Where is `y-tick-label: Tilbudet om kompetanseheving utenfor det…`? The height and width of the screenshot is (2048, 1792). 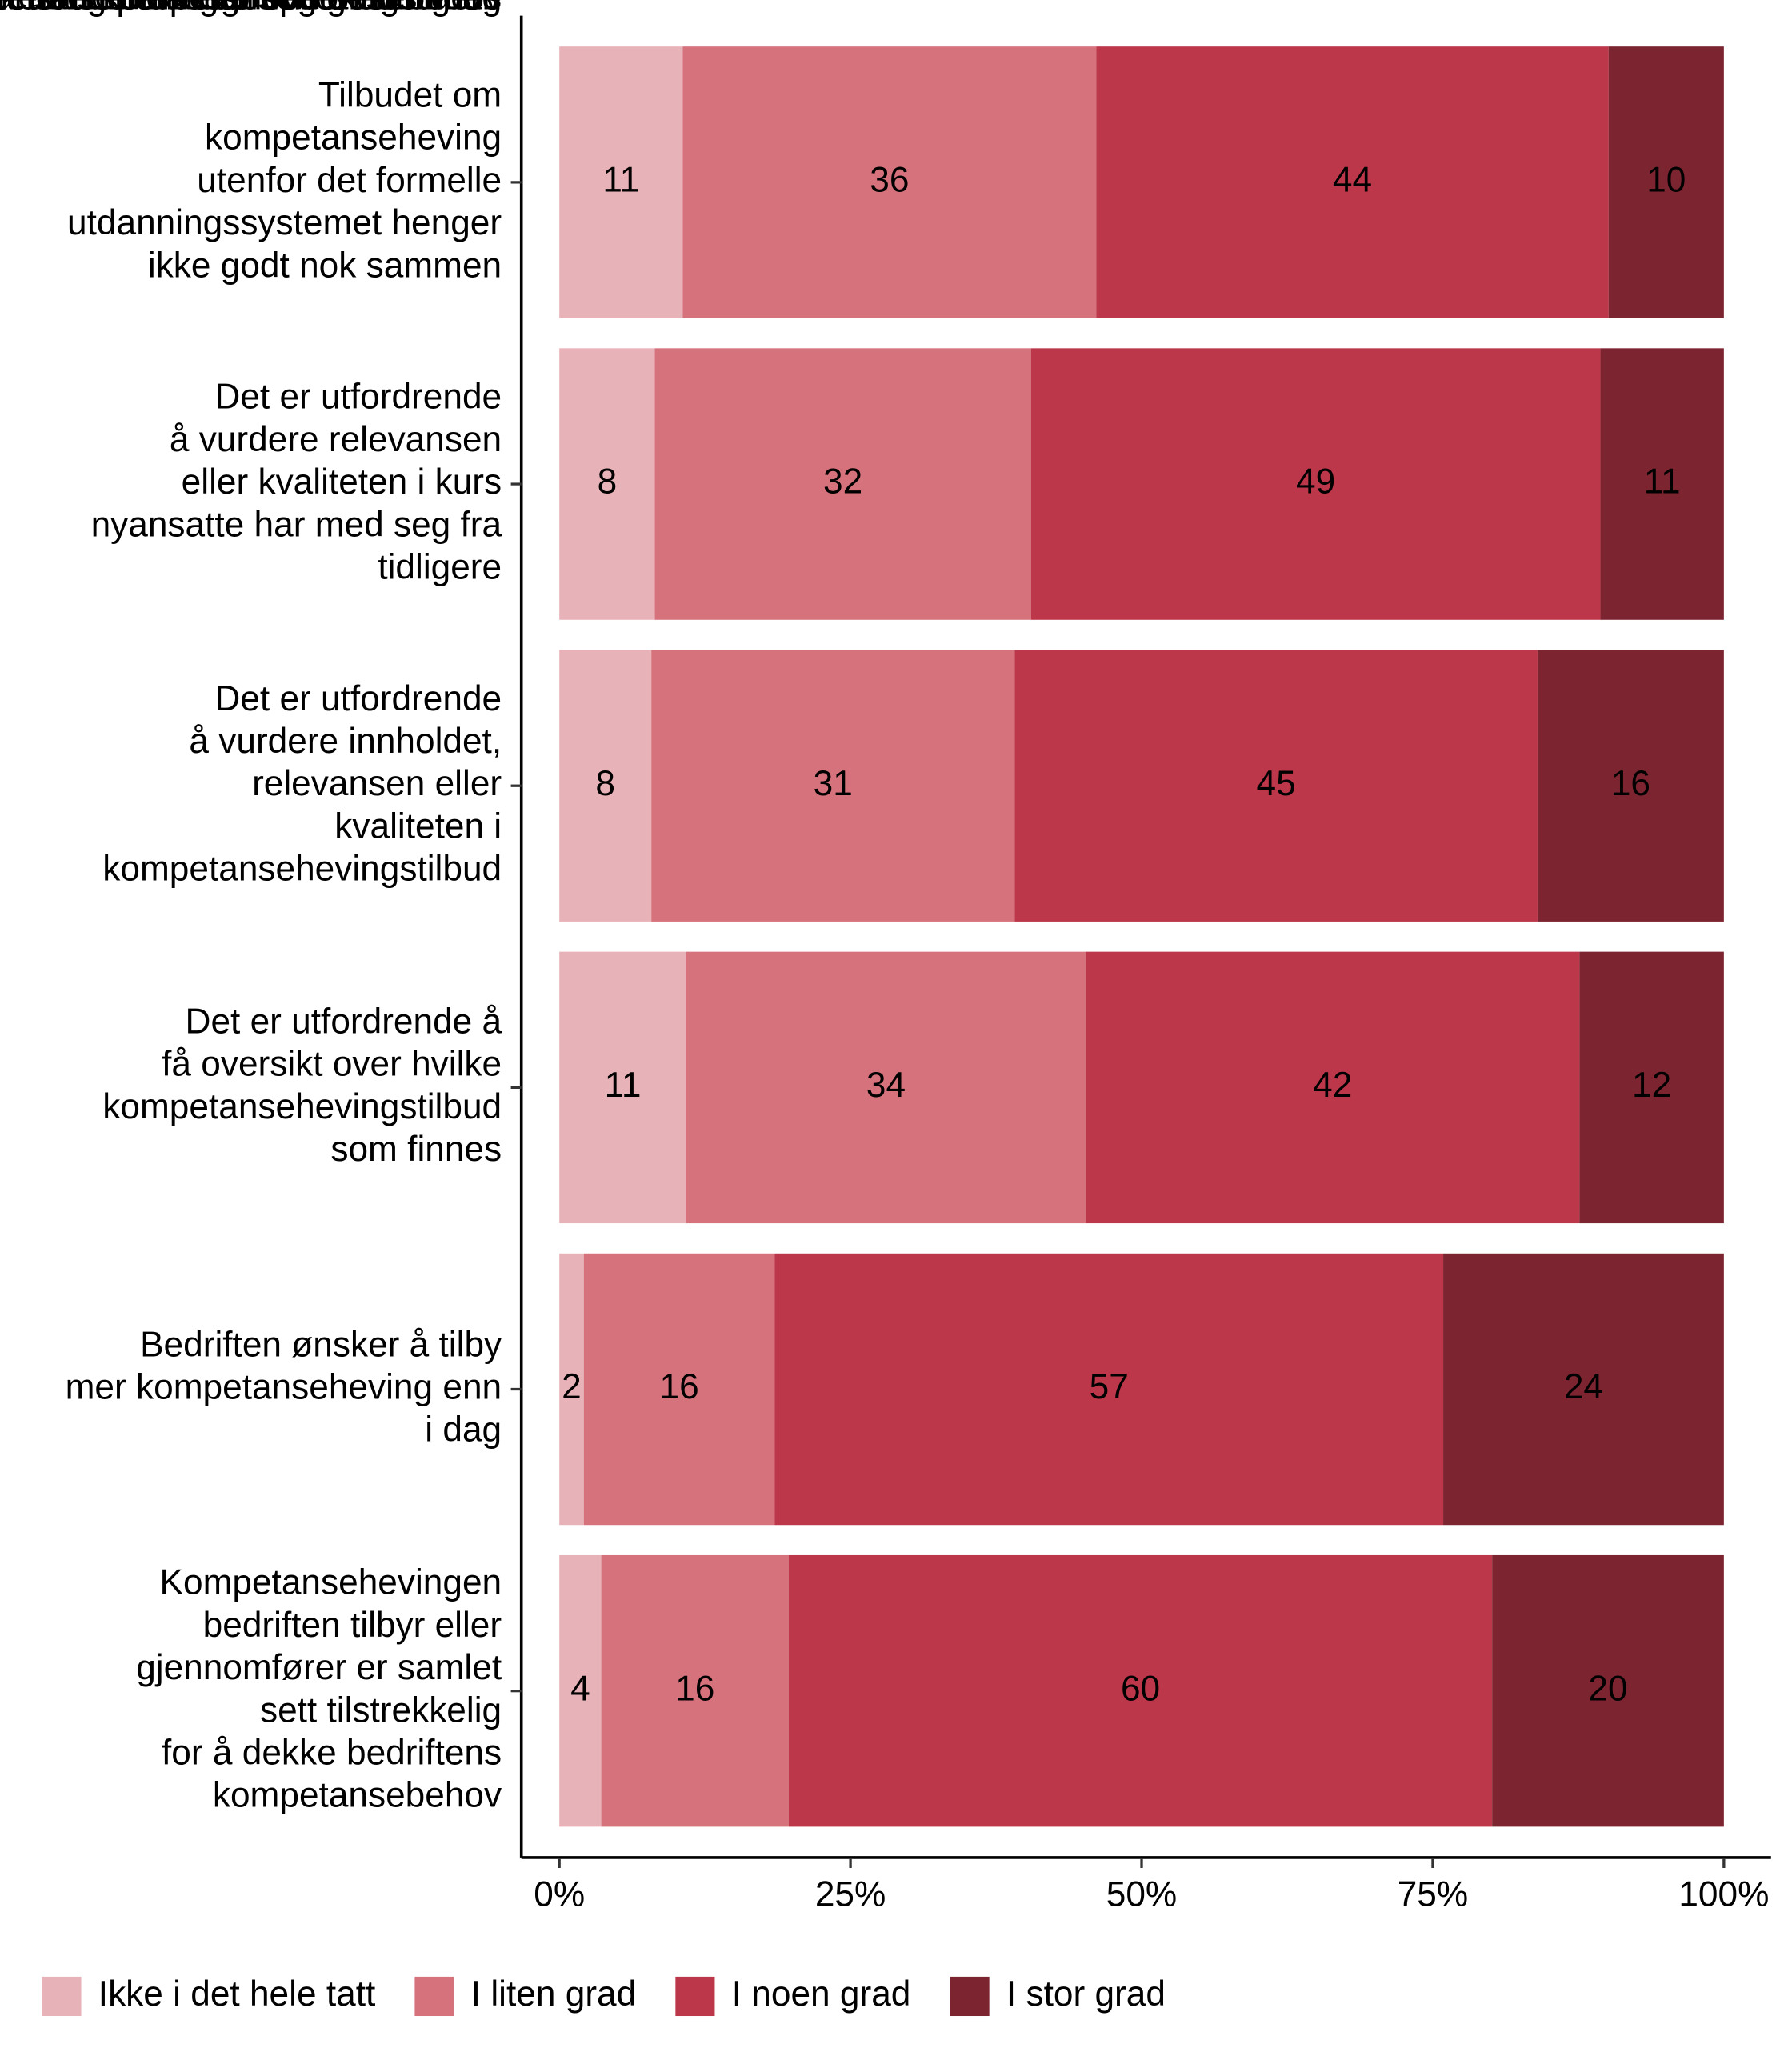 y-tick-label: Tilbudet om kompetanseheving utenfor det… is located at coordinates (251, 142).